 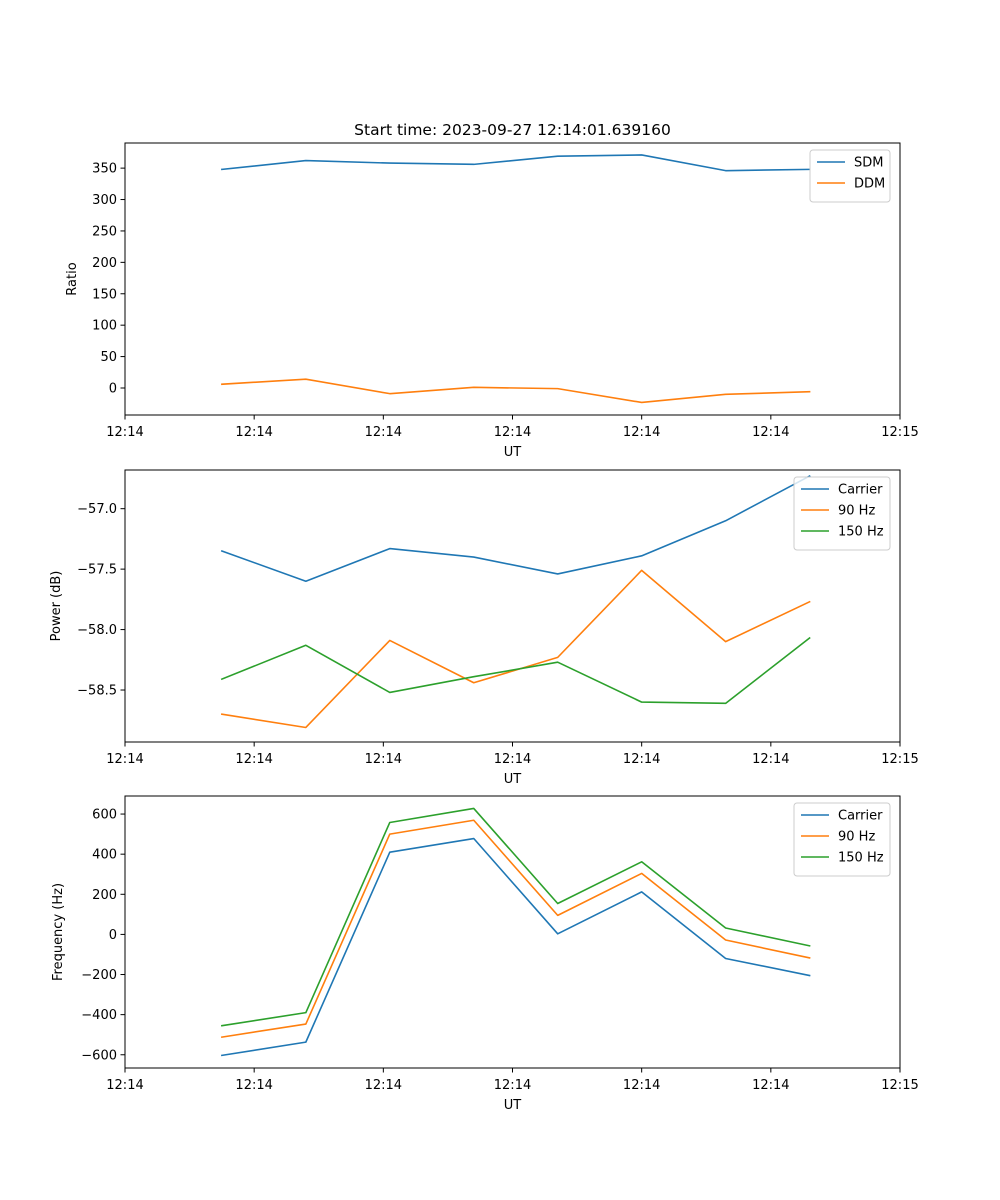 What do you see at coordinates (99, 1015) in the screenshot?
I see `y-tick-label: −400` at bounding box center [99, 1015].